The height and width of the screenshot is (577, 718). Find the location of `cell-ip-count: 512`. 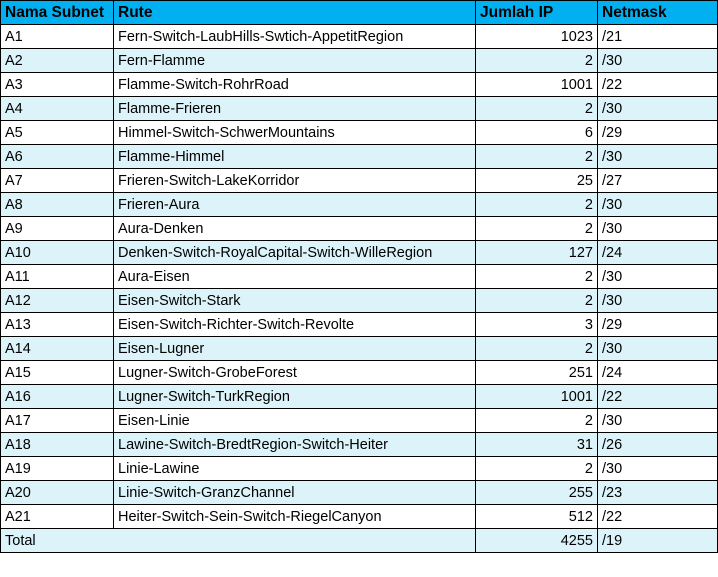

cell-ip-count: 512 is located at coordinates (536, 516).